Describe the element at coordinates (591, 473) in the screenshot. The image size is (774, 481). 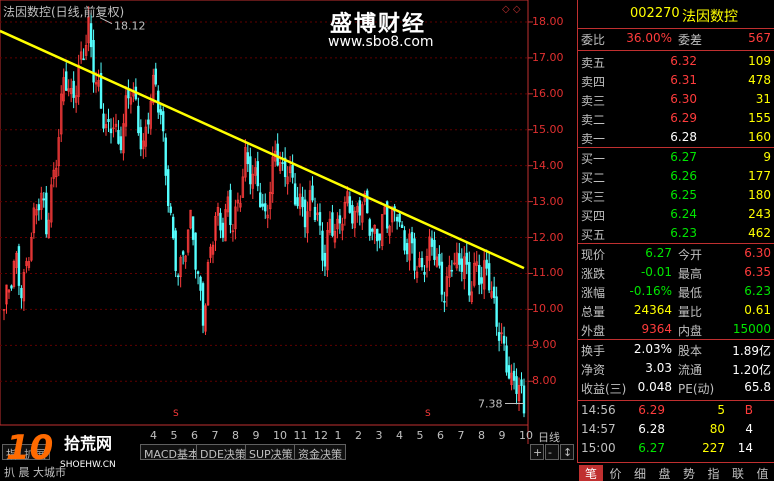
I see `right-tab: 笔` at that location.